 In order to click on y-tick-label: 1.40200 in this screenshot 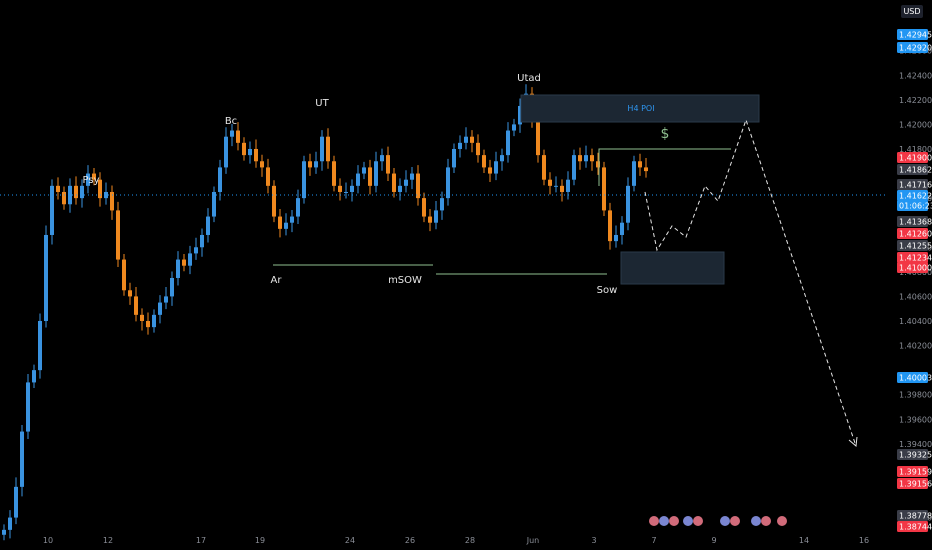, I will do `click(915, 346)`.